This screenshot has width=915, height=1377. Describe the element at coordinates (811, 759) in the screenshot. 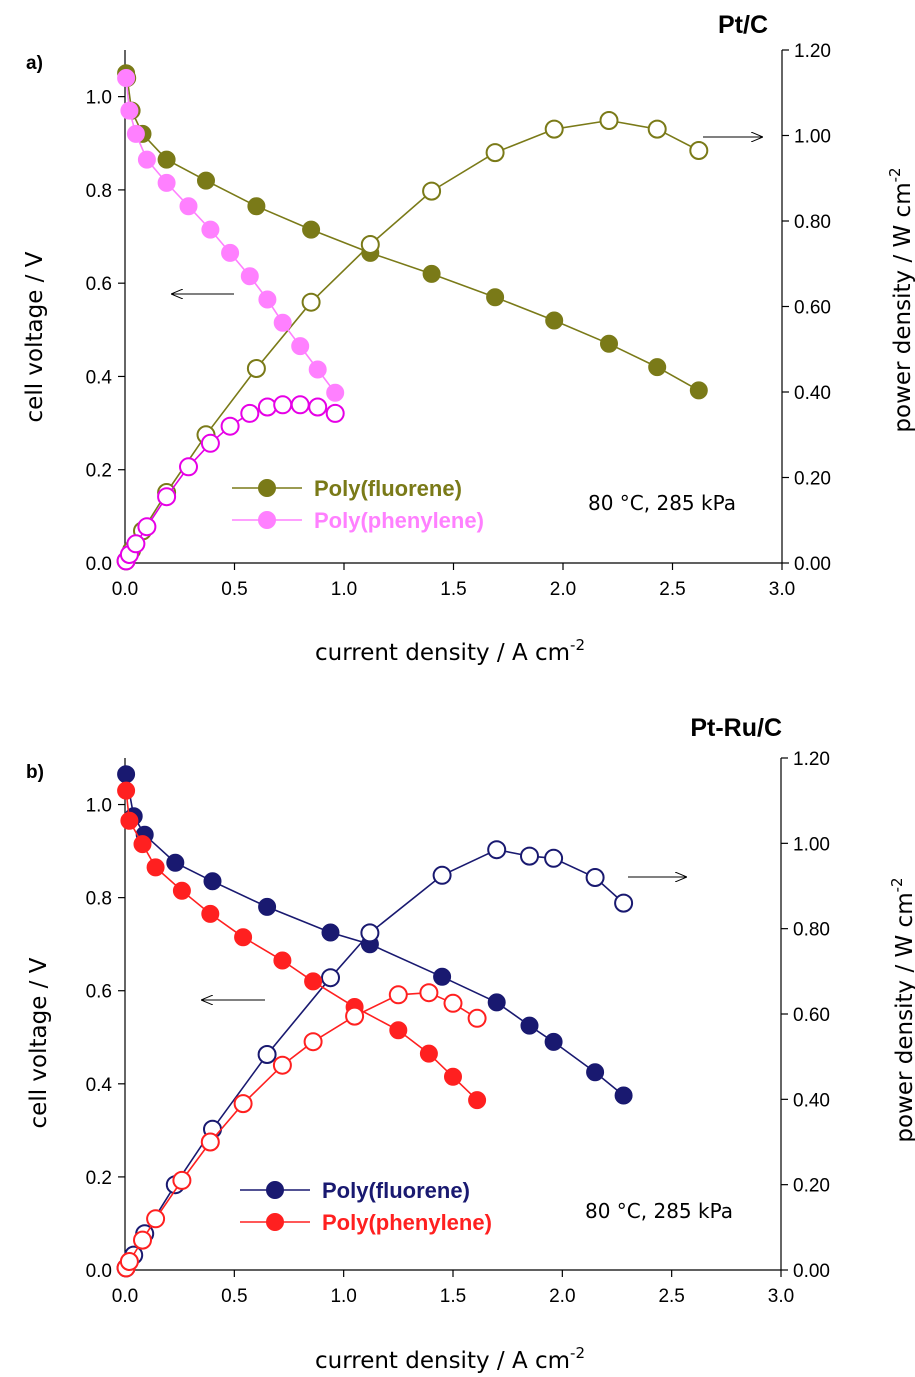

I see `y2-tick-label: 1.20` at that location.